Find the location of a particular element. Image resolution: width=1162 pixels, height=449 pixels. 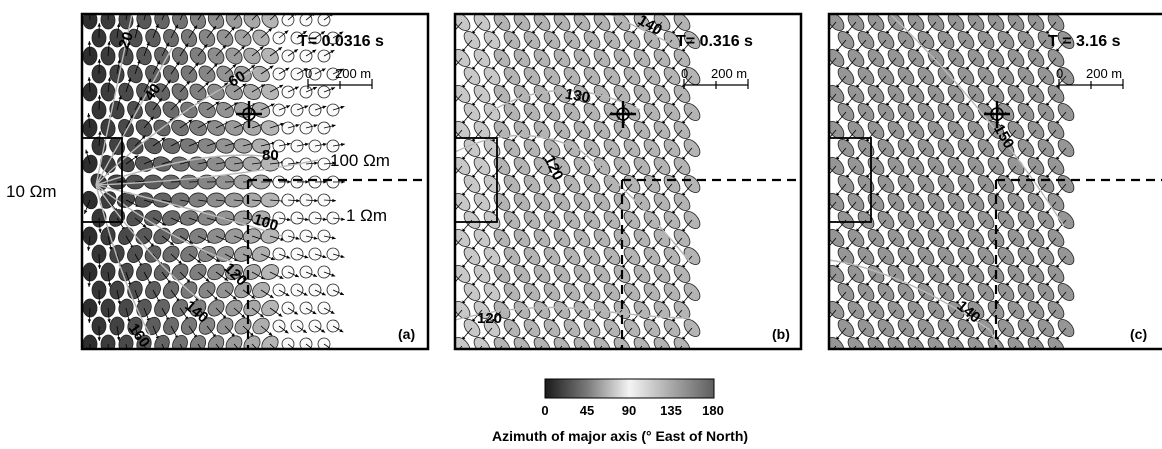

period-label-a: T= 0.0316 s is located at coordinates (341, 41).